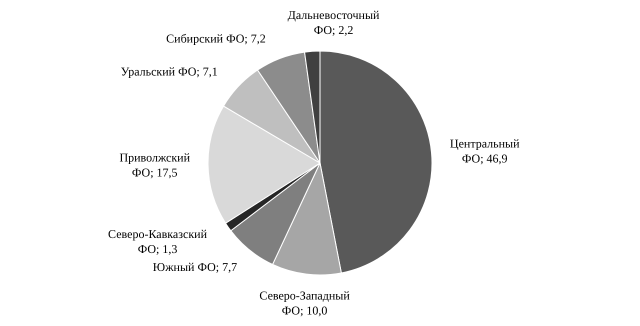  I want to click on slice-label: Северо-Западный ФО; 10,0, so click(304, 303).